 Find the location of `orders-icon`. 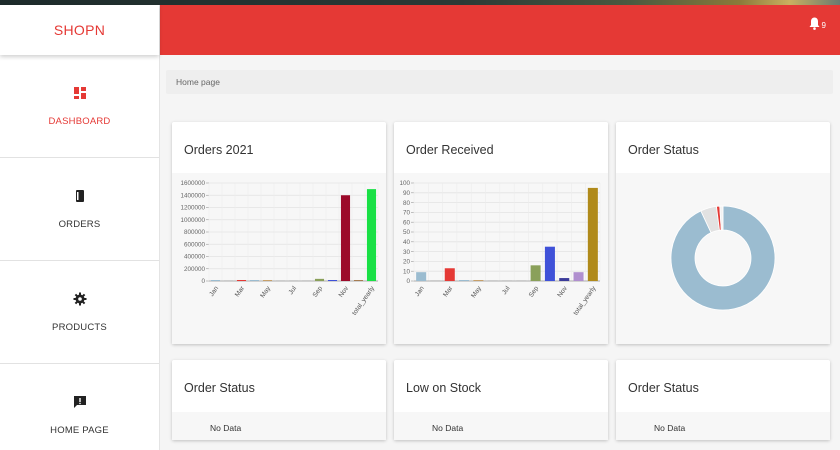

orders-icon is located at coordinates (79, 195).